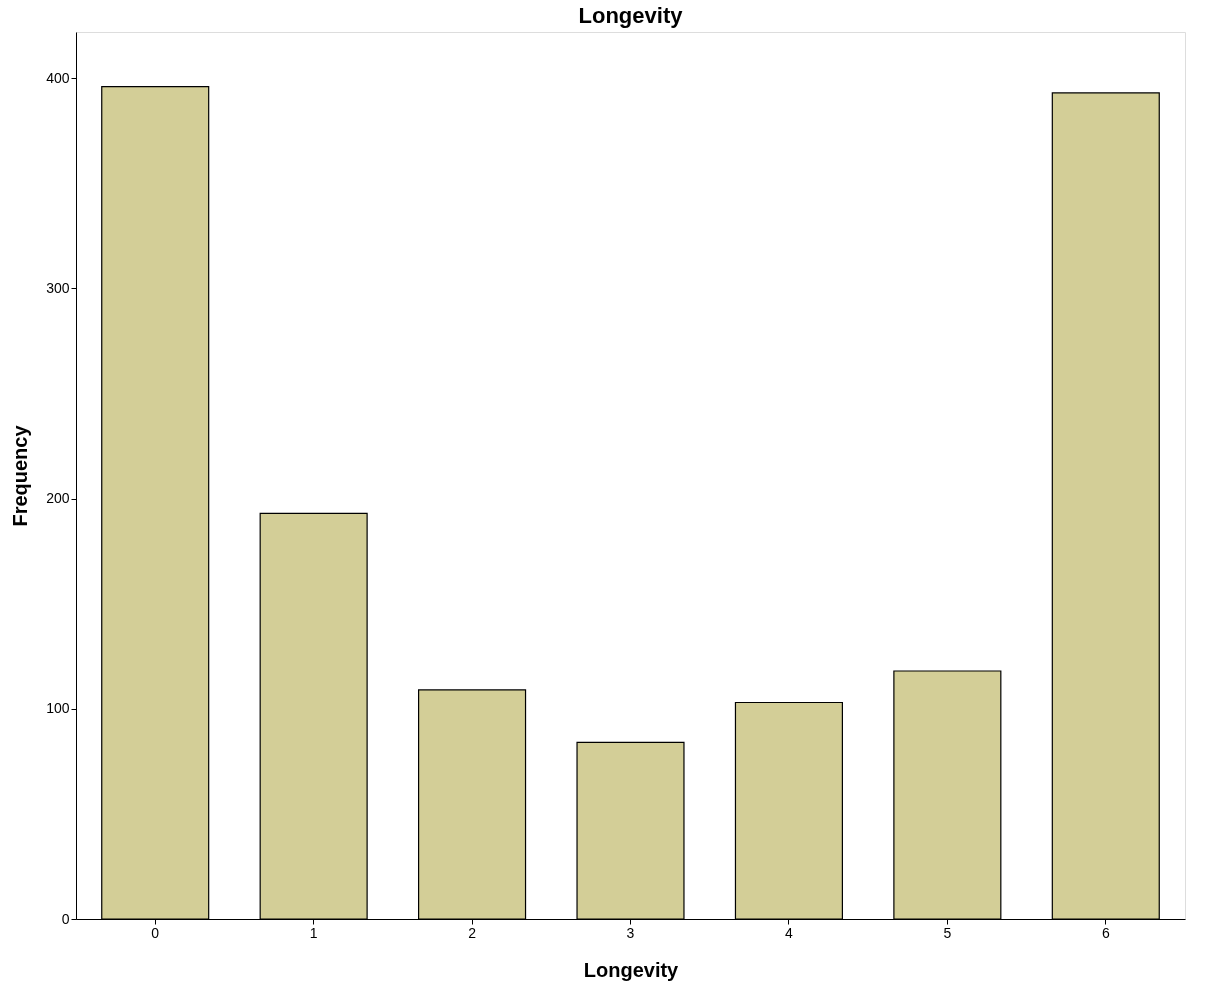 The width and height of the screenshot is (1205, 1005). Describe the element at coordinates (789, 932) in the screenshot. I see `x-tick-label: 4` at that location.